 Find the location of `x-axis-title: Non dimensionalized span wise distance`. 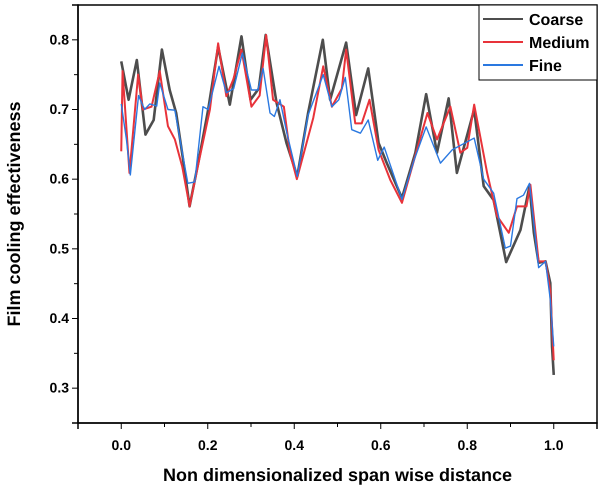

x-axis-title: Non dimensionalized span wise distance is located at coordinates (337, 475).